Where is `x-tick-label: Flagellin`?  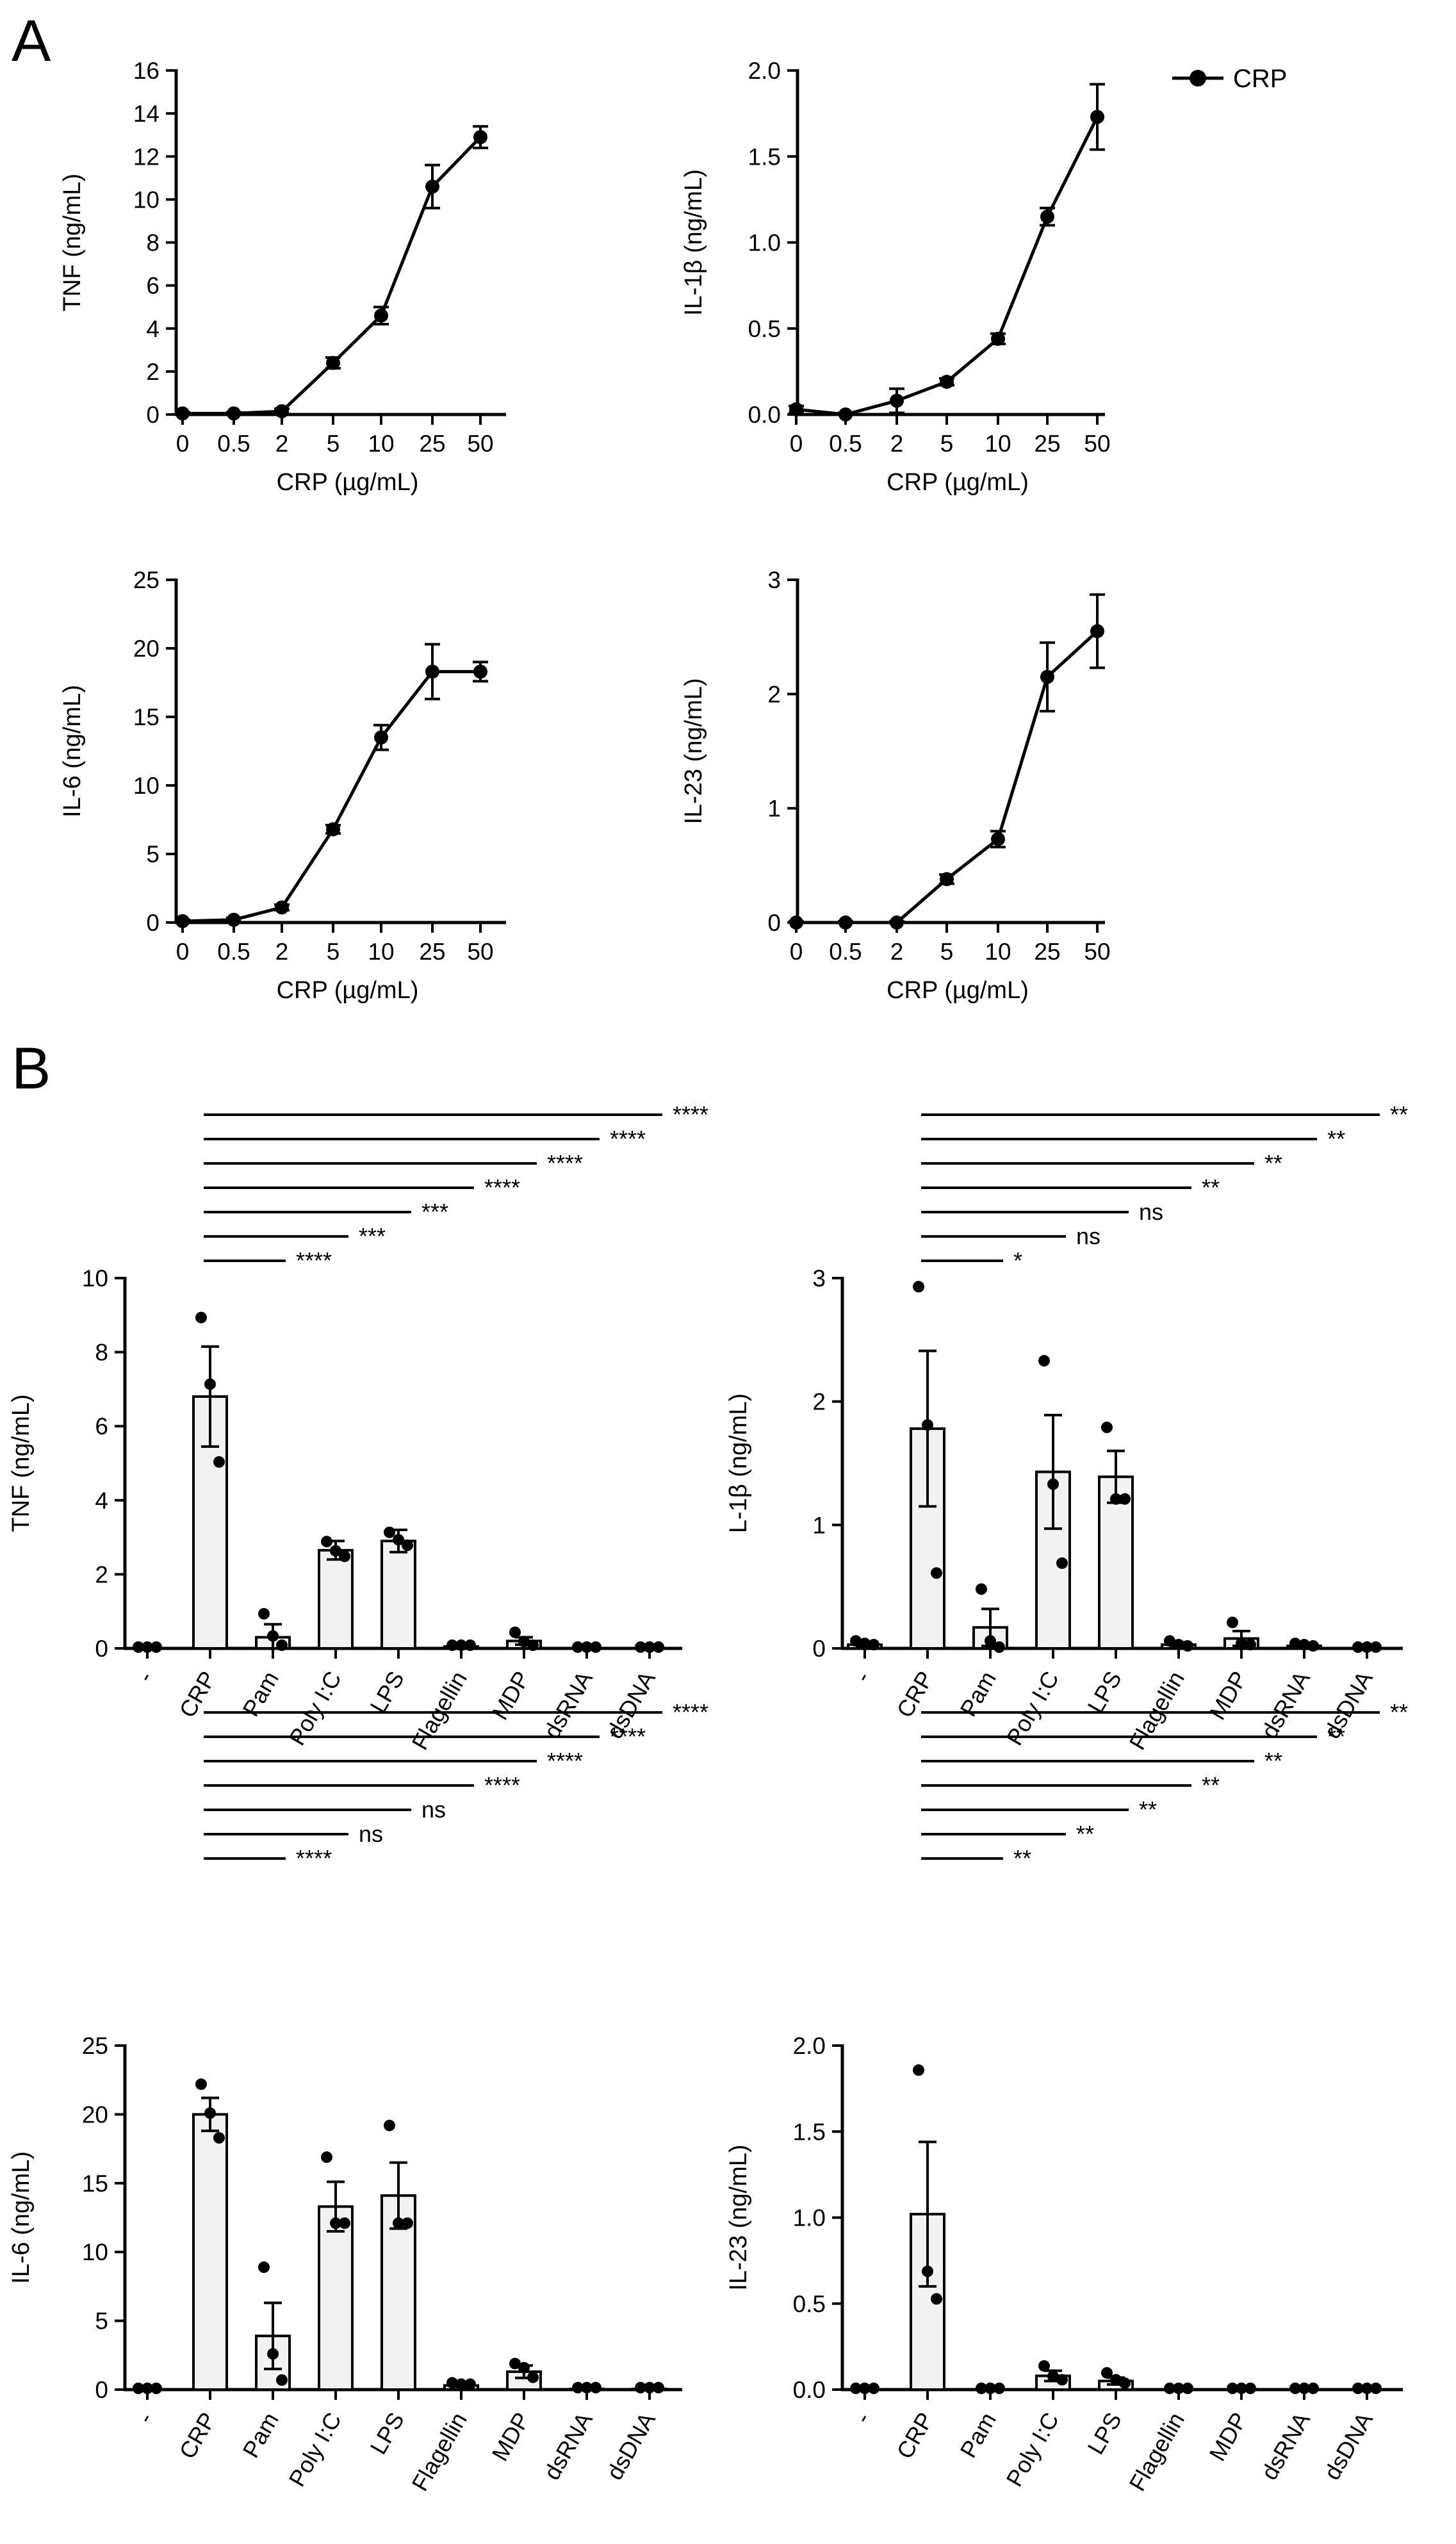
x-tick-label: Flagellin is located at coordinates (439, 1711).